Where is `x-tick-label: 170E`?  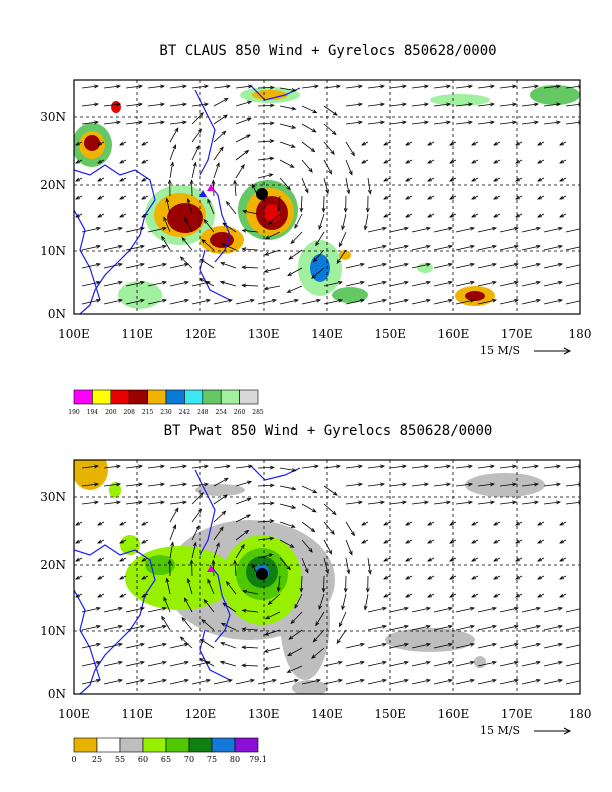 x-tick-label: 170E is located at coordinates (517, 714).